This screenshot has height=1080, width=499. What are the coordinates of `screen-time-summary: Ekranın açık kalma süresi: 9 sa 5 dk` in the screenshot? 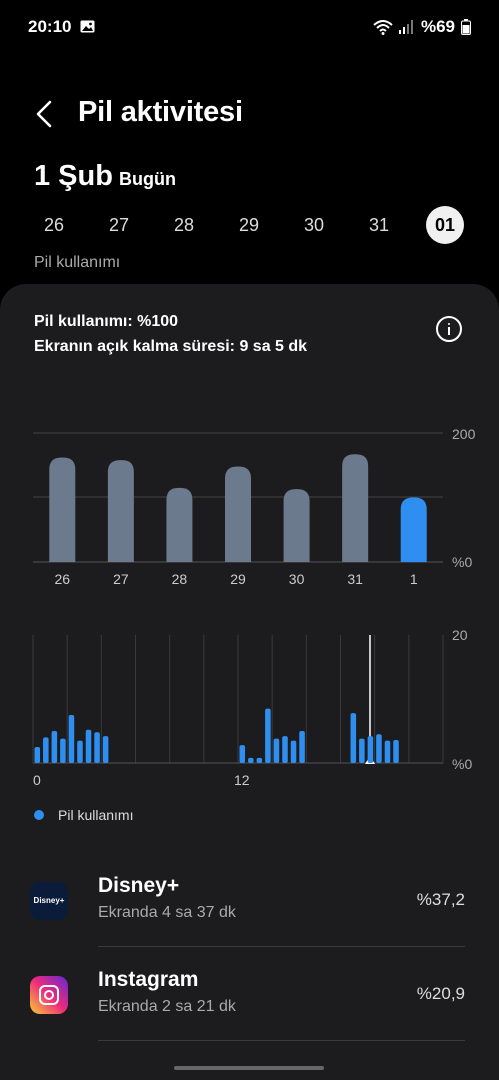 It's located at (171, 346).